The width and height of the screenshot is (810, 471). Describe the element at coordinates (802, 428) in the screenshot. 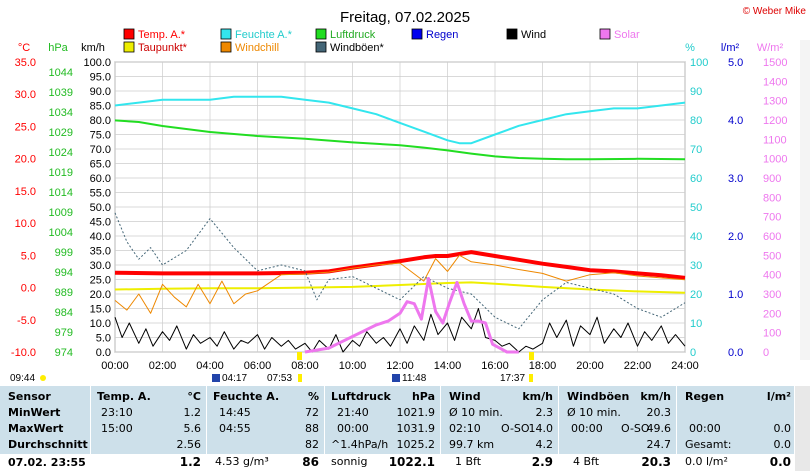

I see `stats-col-overflow` at that location.